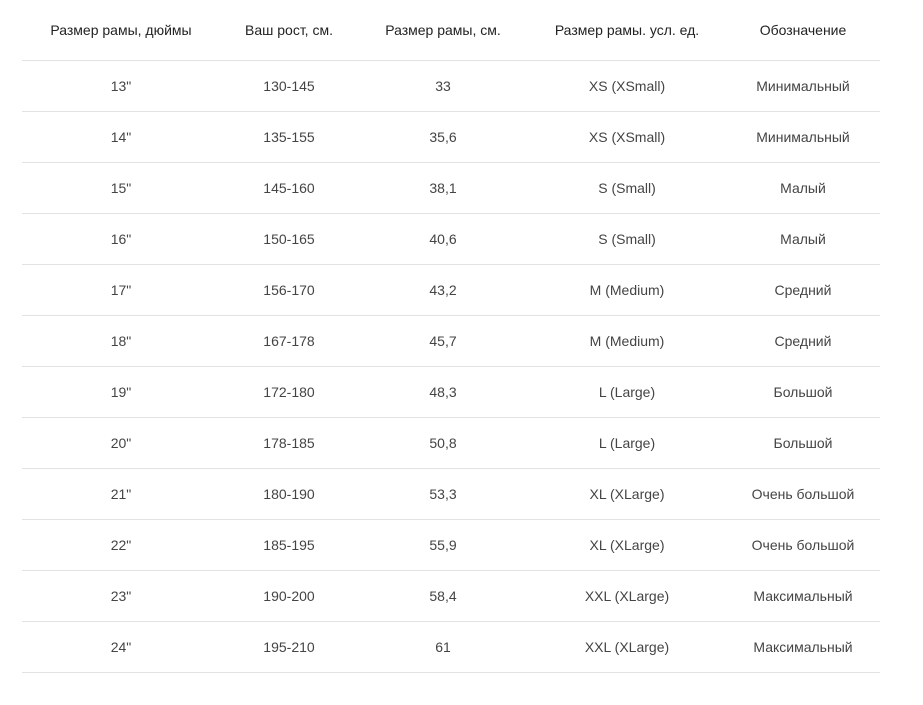 Image resolution: width=923 pixels, height=705 pixels. What do you see at coordinates (121, 596) in the screenshot?
I see `cell-frame-inches: 23"` at bounding box center [121, 596].